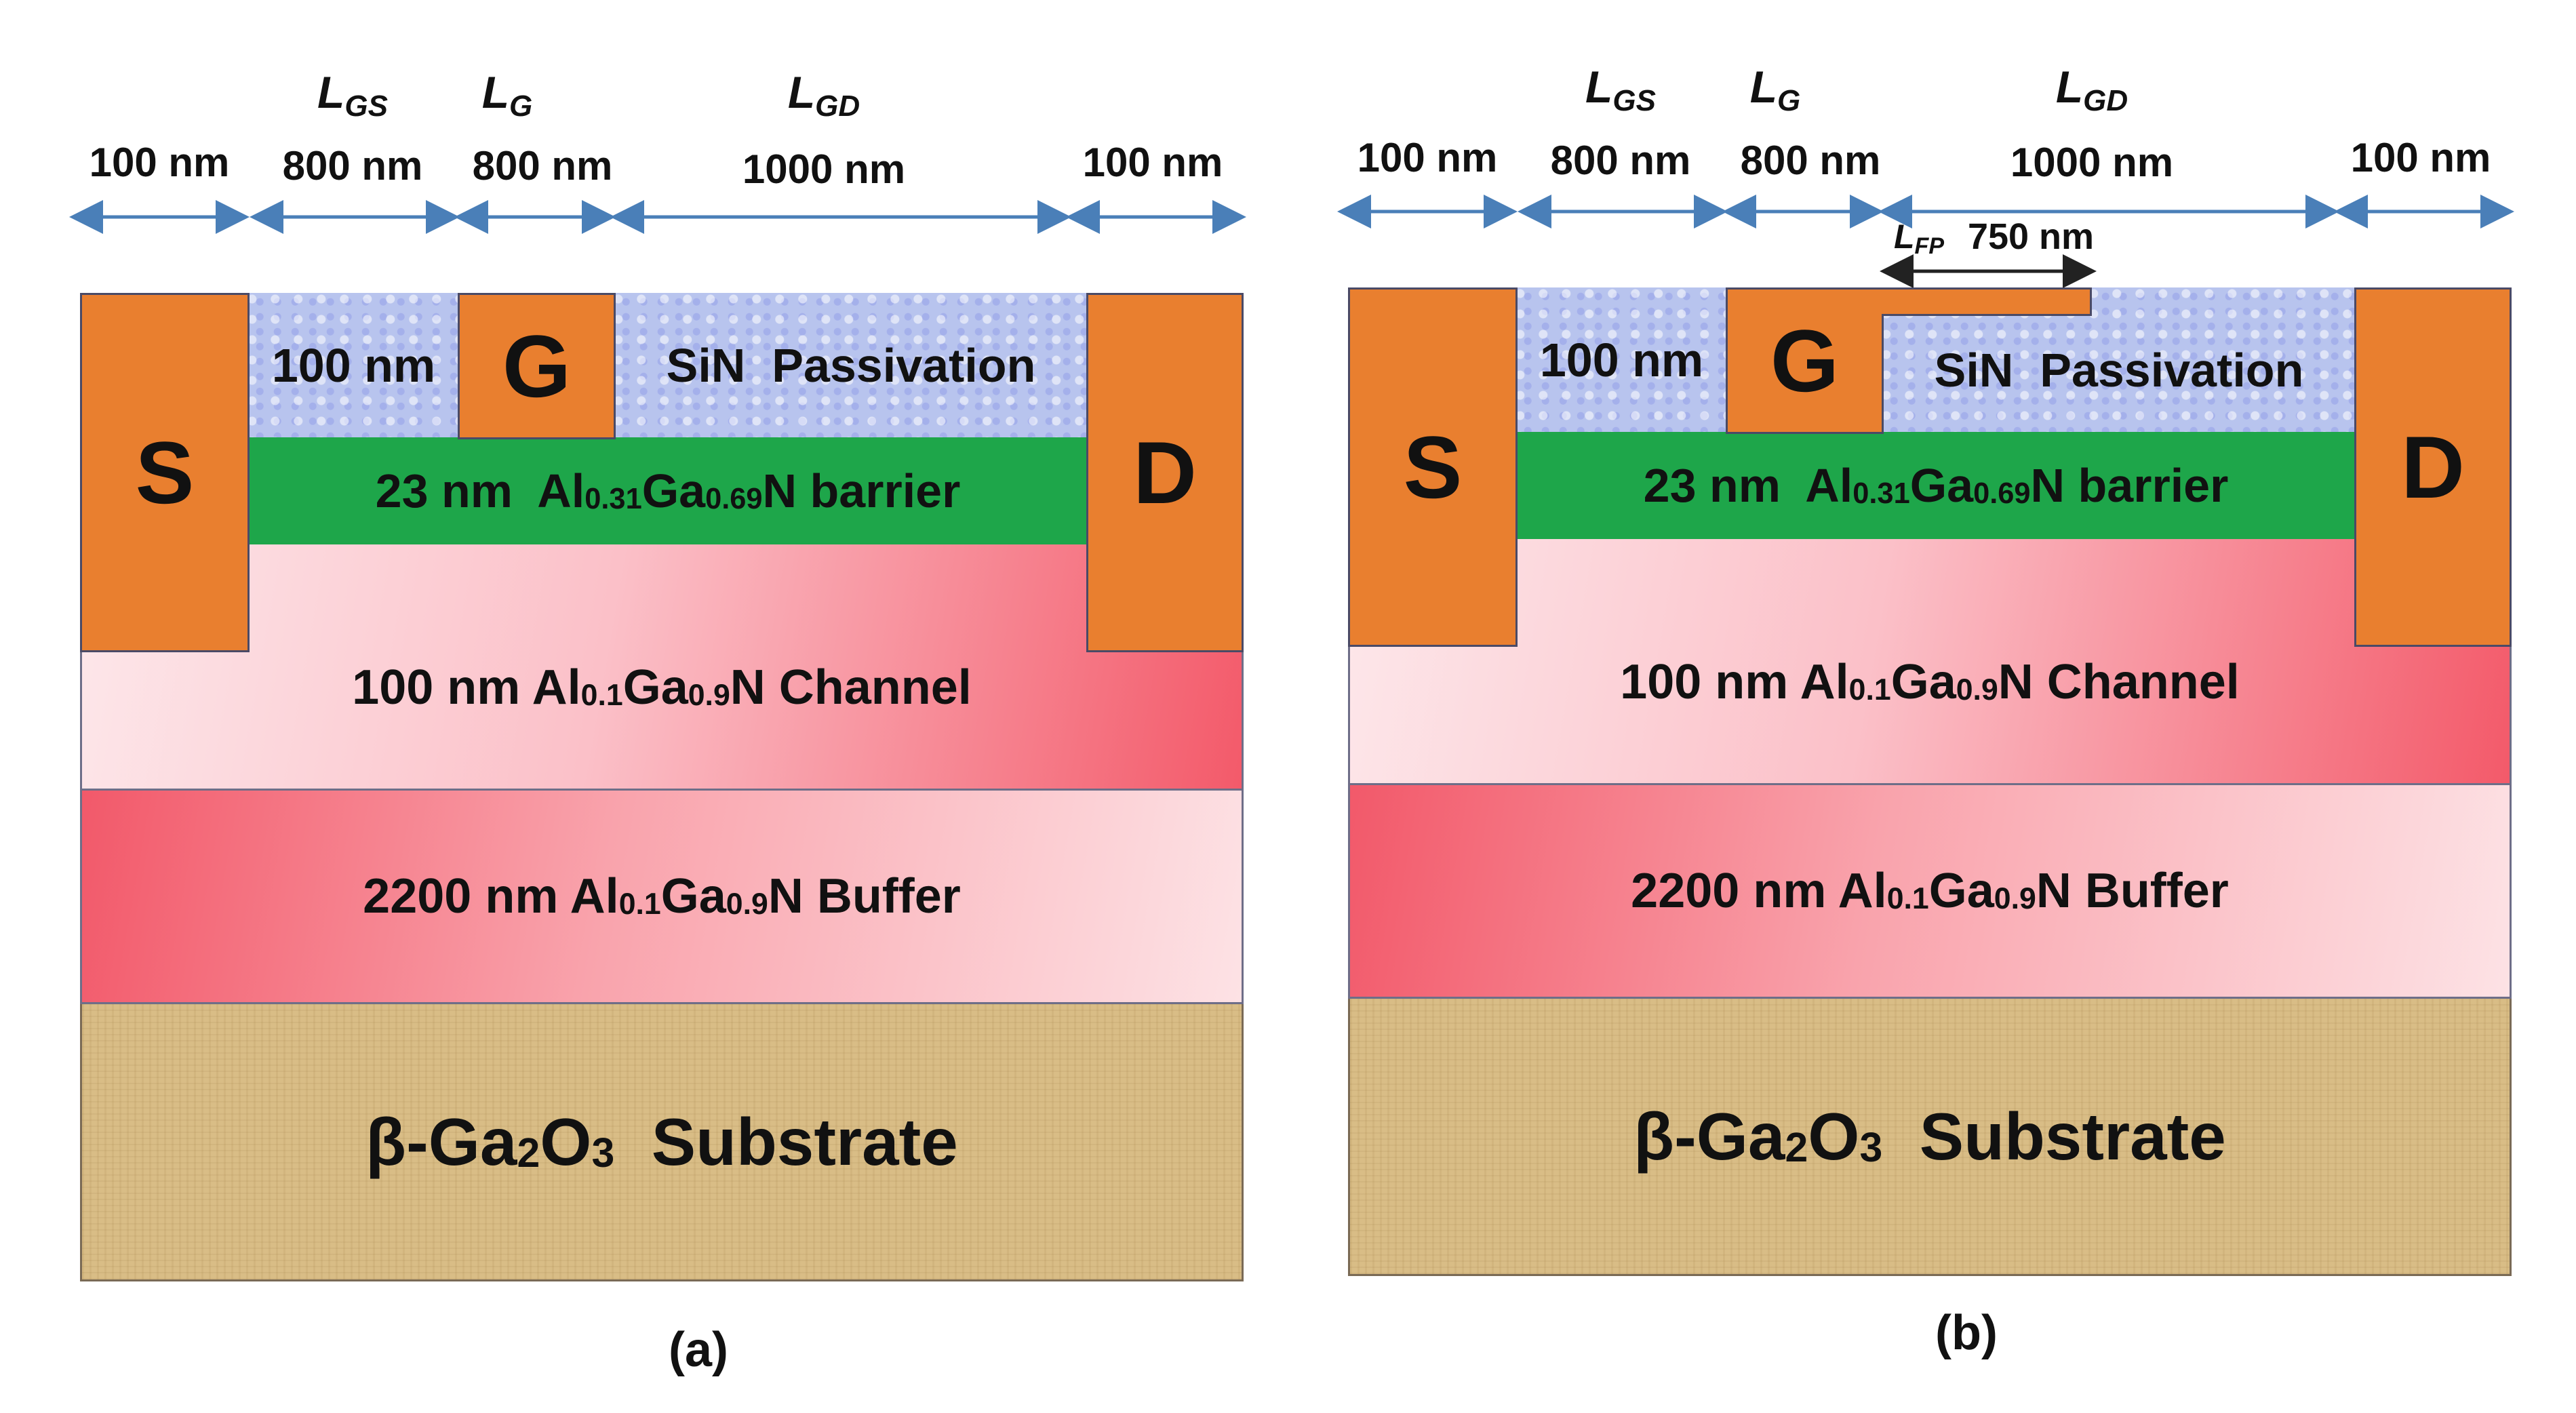  I want to click on panel-b-caption: (b), so click(1966, 1333).